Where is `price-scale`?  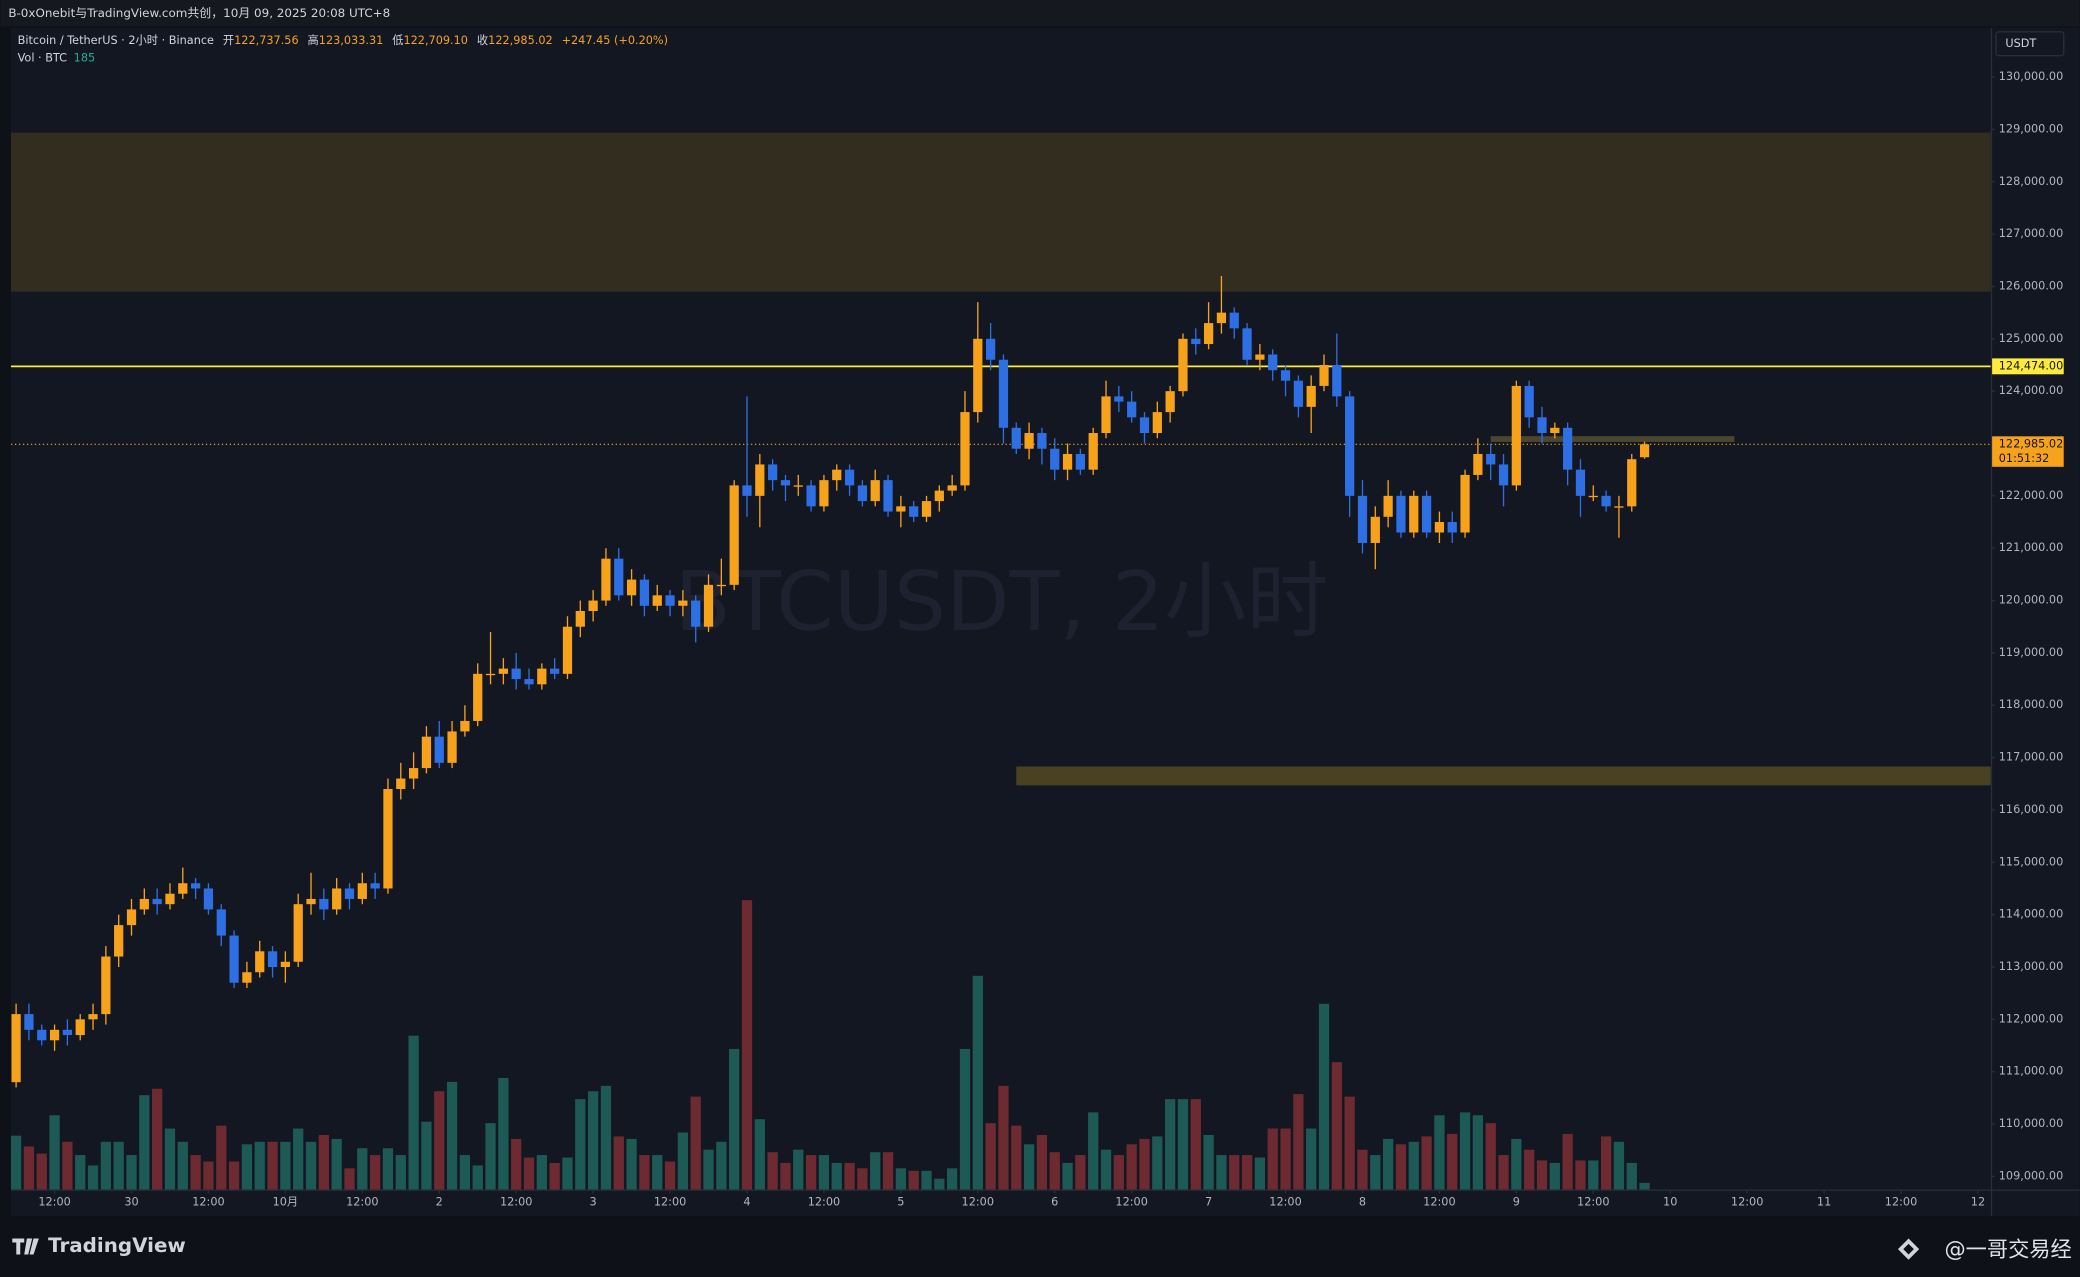
price-scale is located at coordinates (2035, 622).